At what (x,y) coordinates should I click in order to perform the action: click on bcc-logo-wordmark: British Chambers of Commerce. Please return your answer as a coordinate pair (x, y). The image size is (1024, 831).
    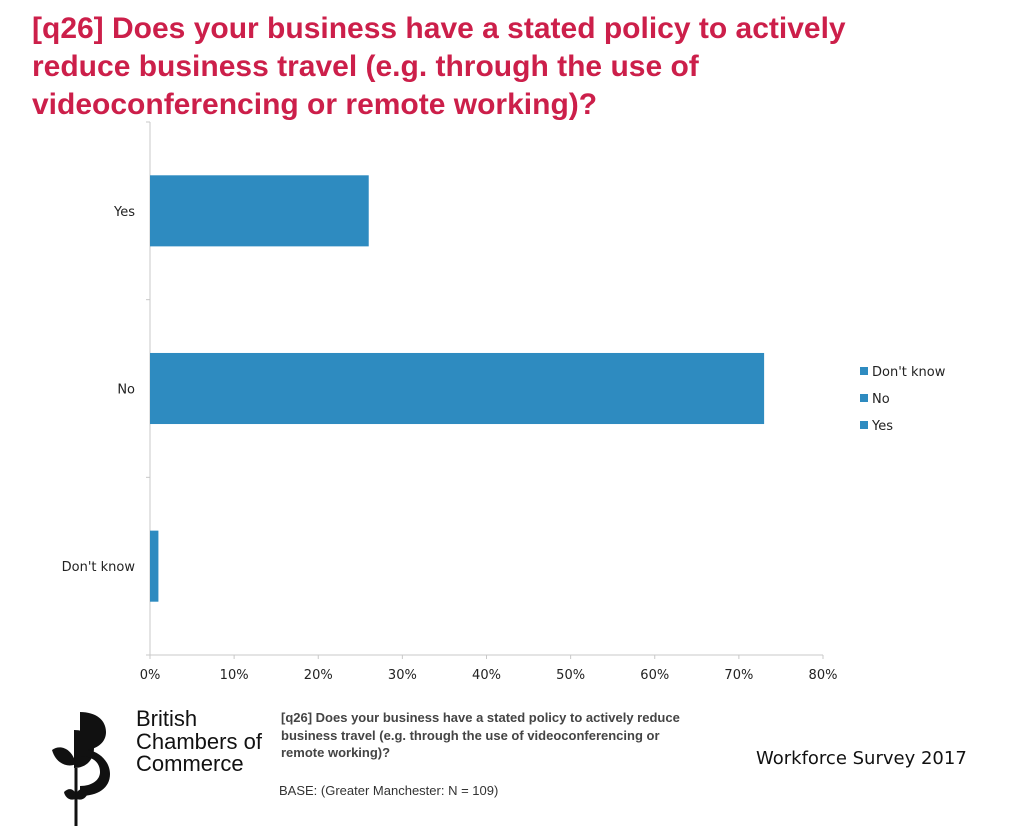
    Looking at the image, I should click on (199, 741).